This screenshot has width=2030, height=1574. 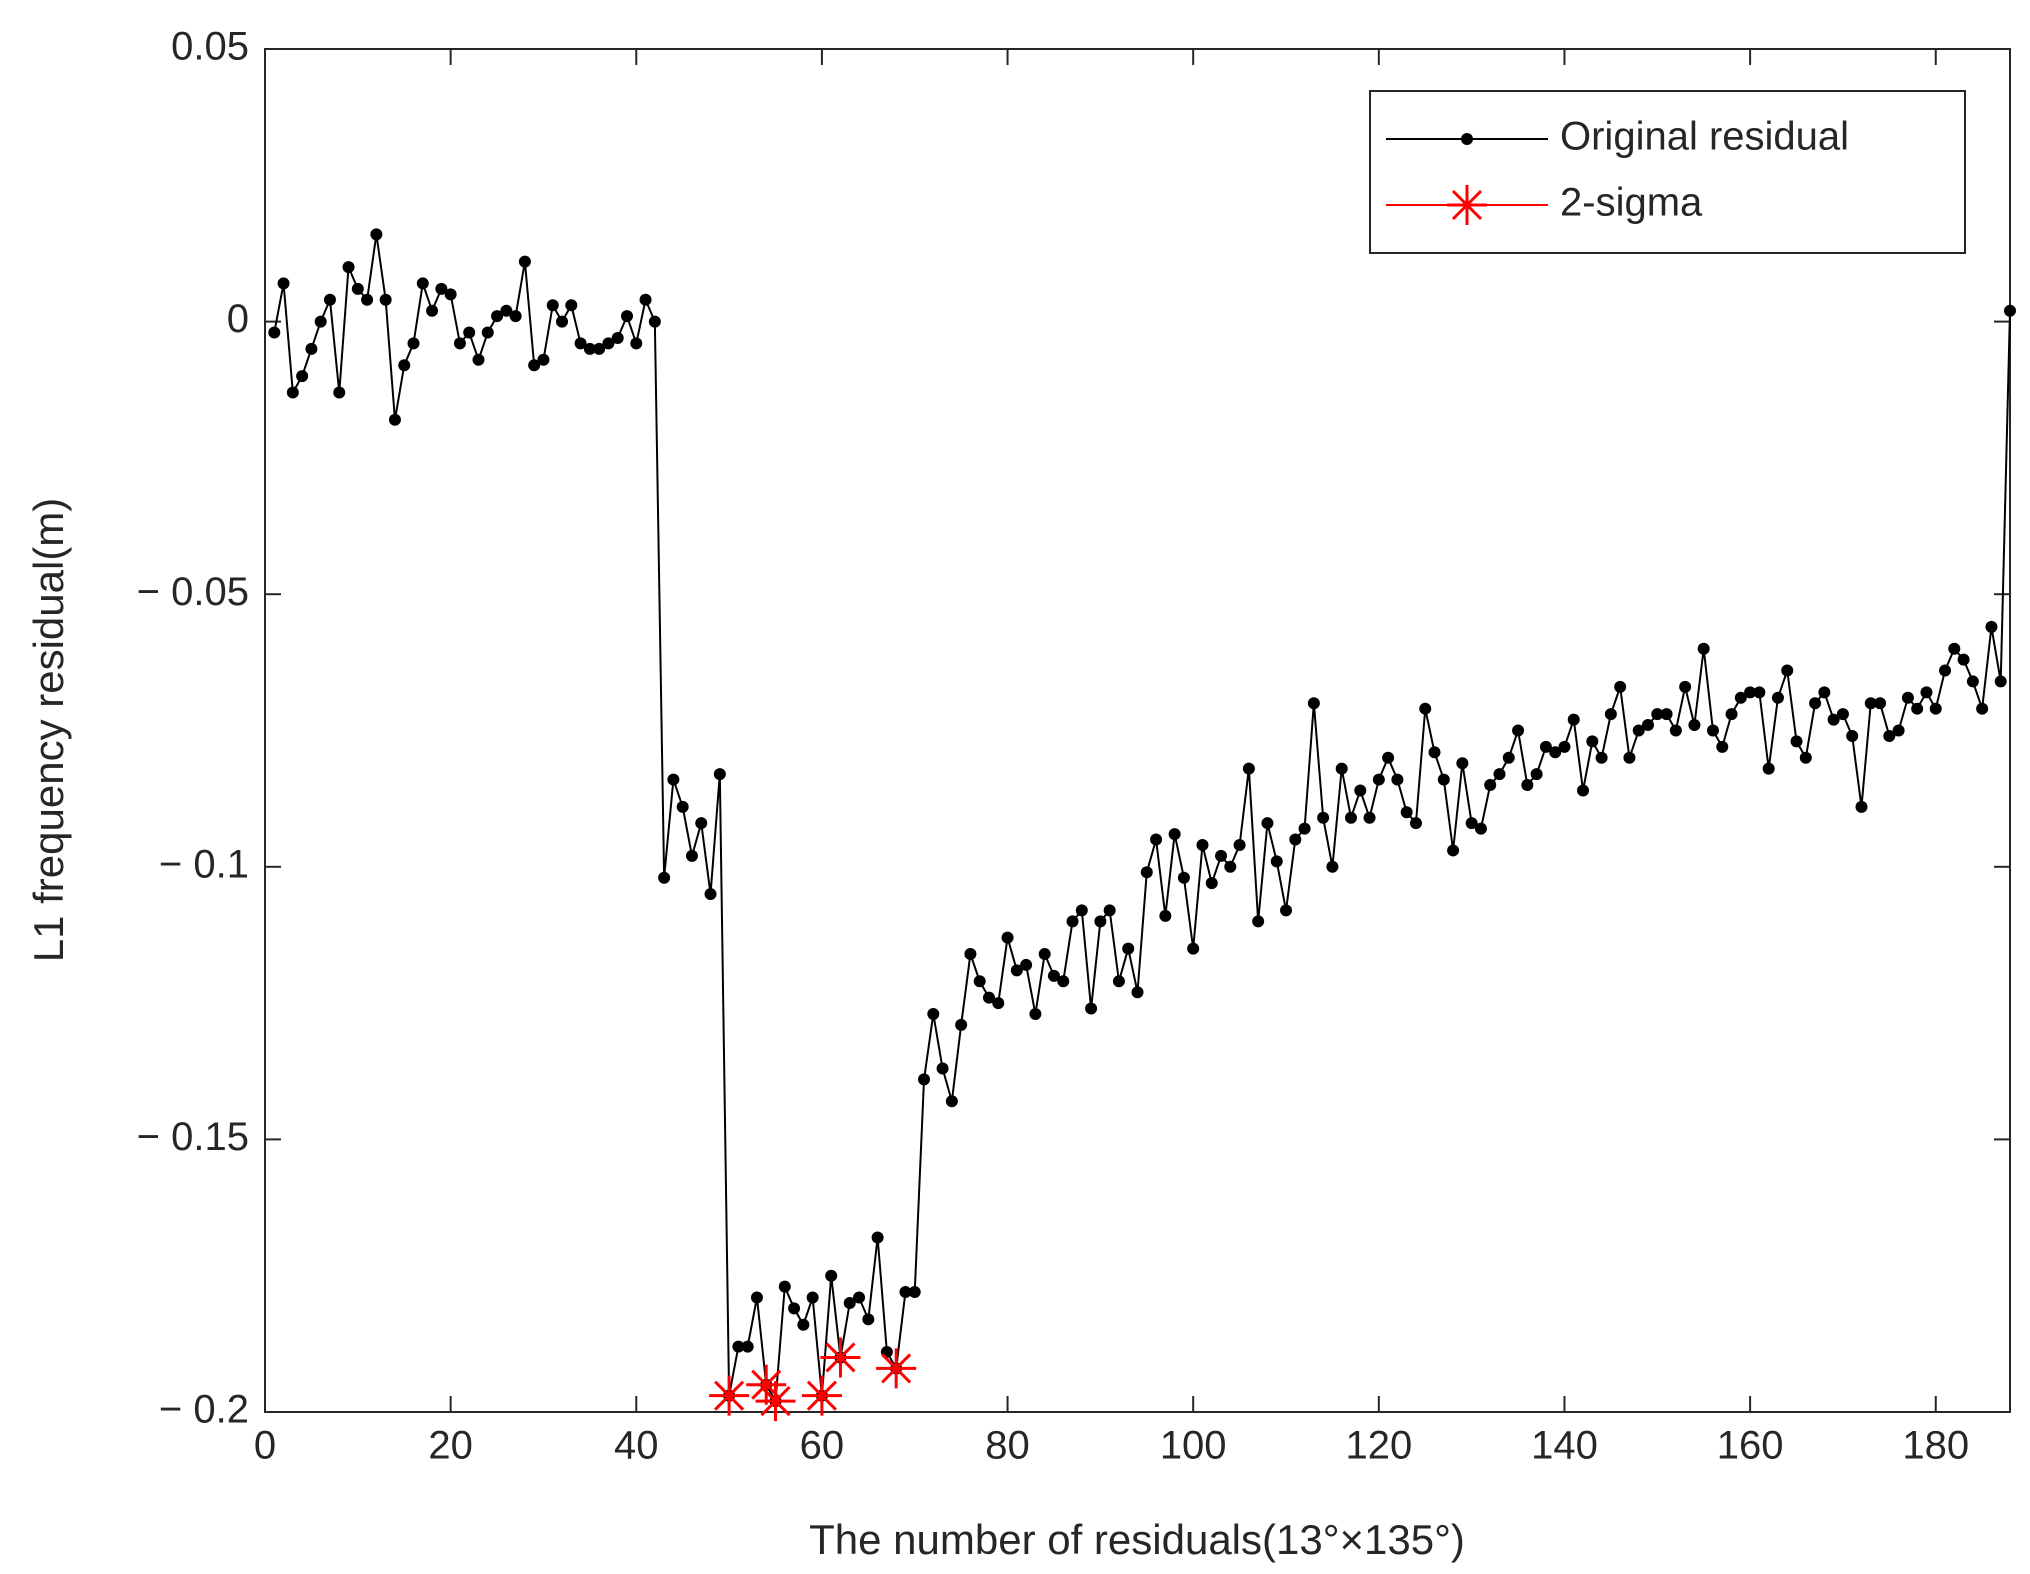 What do you see at coordinates (636, 1446) in the screenshot?
I see `x-tick-label: 40` at bounding box center [636, 1446].